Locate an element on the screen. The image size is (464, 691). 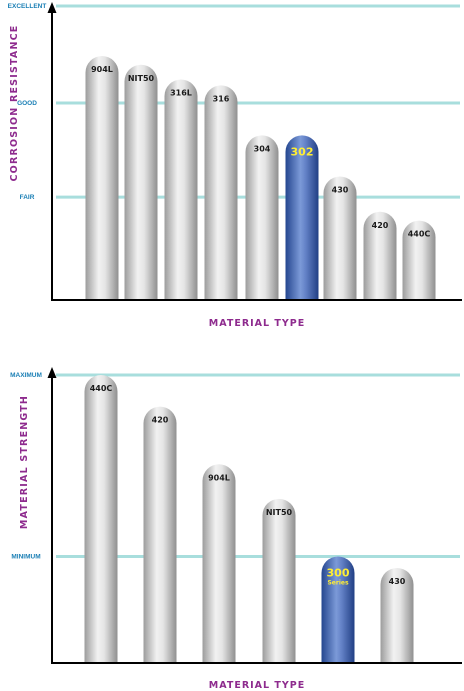
strength-y-axis-title: MATERIAL STRENGTH is located at coordinates (24, 462).